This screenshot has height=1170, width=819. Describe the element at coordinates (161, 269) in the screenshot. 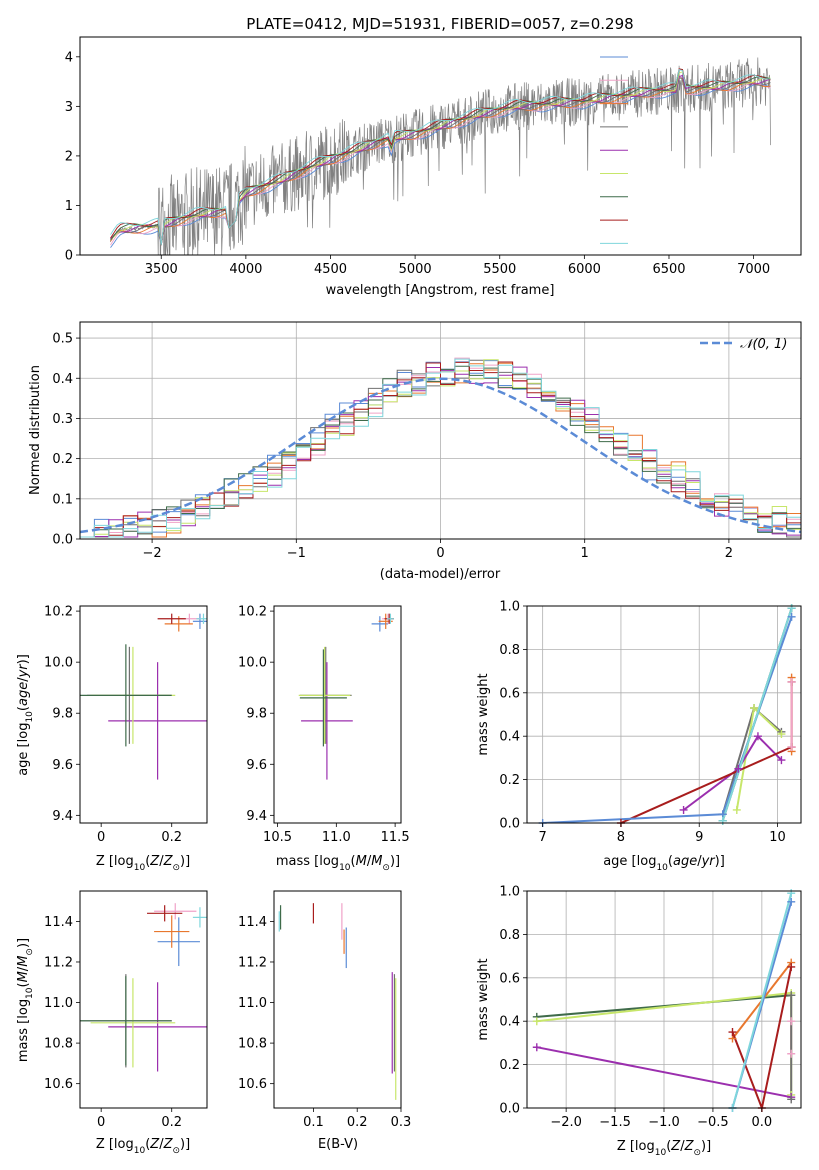

I see `spectrum-xtick-label: 3500` at that location.